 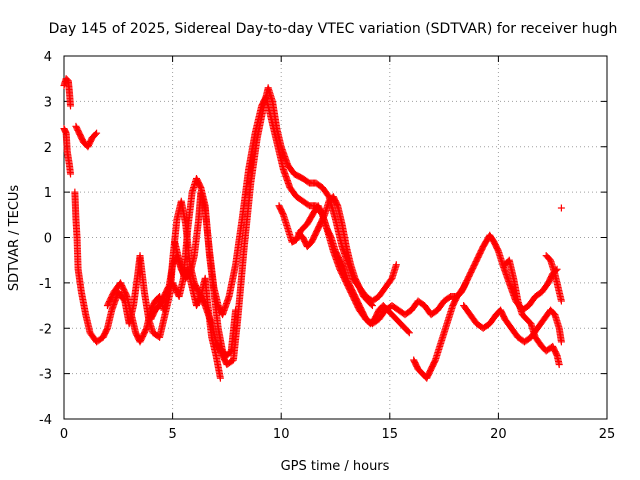 What do you see at coordinates (281, 434) in the screenshot?
I see `x-tick-label: 10` at bounding box center [281, 434].